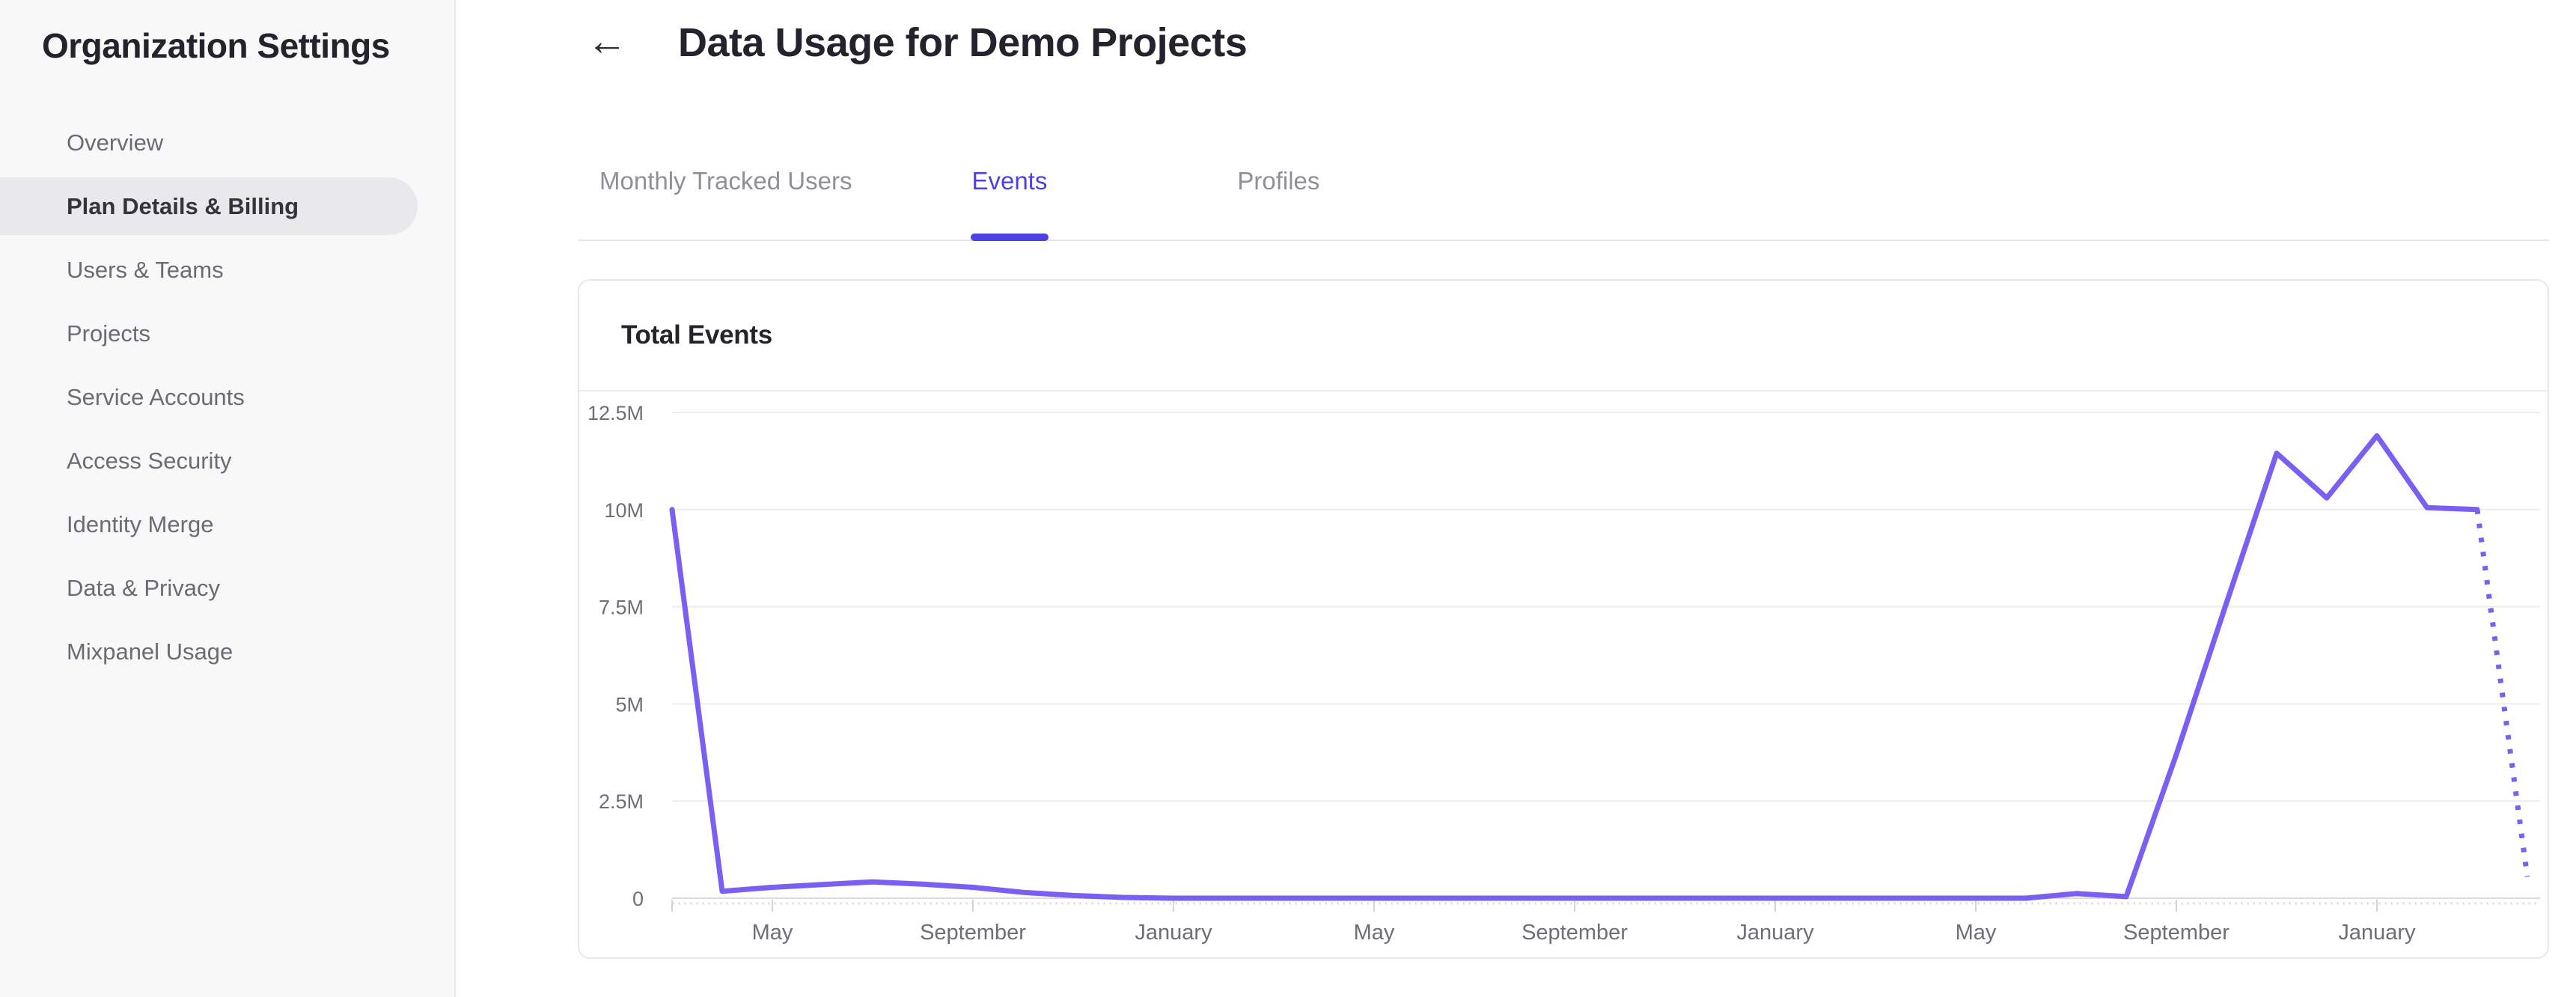 This screenshot has width=2576, height=997. I want to click on y-tick-label: 5M, so click(629, 704).